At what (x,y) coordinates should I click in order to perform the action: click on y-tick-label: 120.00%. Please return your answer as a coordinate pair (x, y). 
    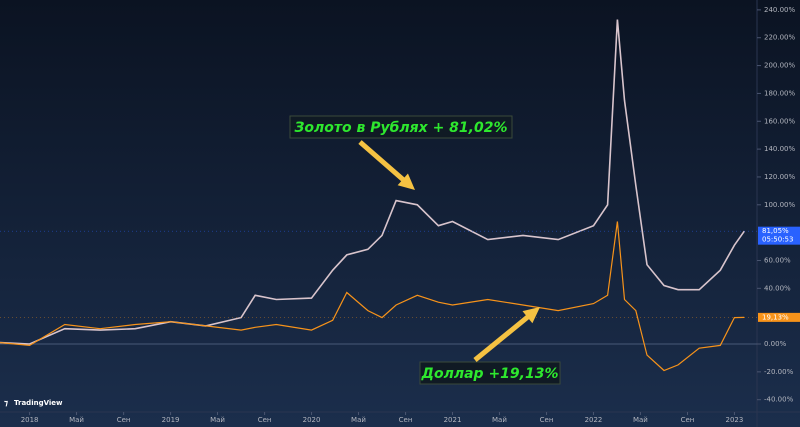
    Looking at the image, I should click on (779, 177).